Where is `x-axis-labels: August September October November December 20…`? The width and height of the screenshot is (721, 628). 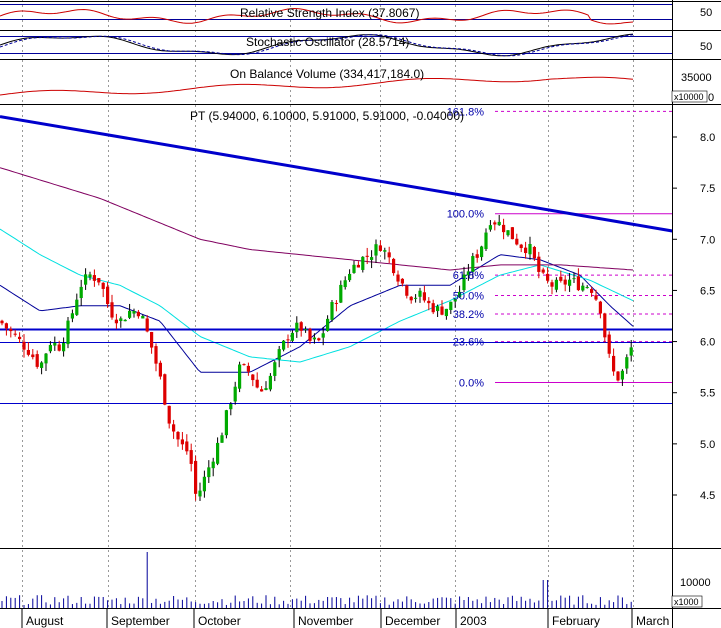 x-axis-labels: August September October November December 20… is located at coordinates (345, 618).